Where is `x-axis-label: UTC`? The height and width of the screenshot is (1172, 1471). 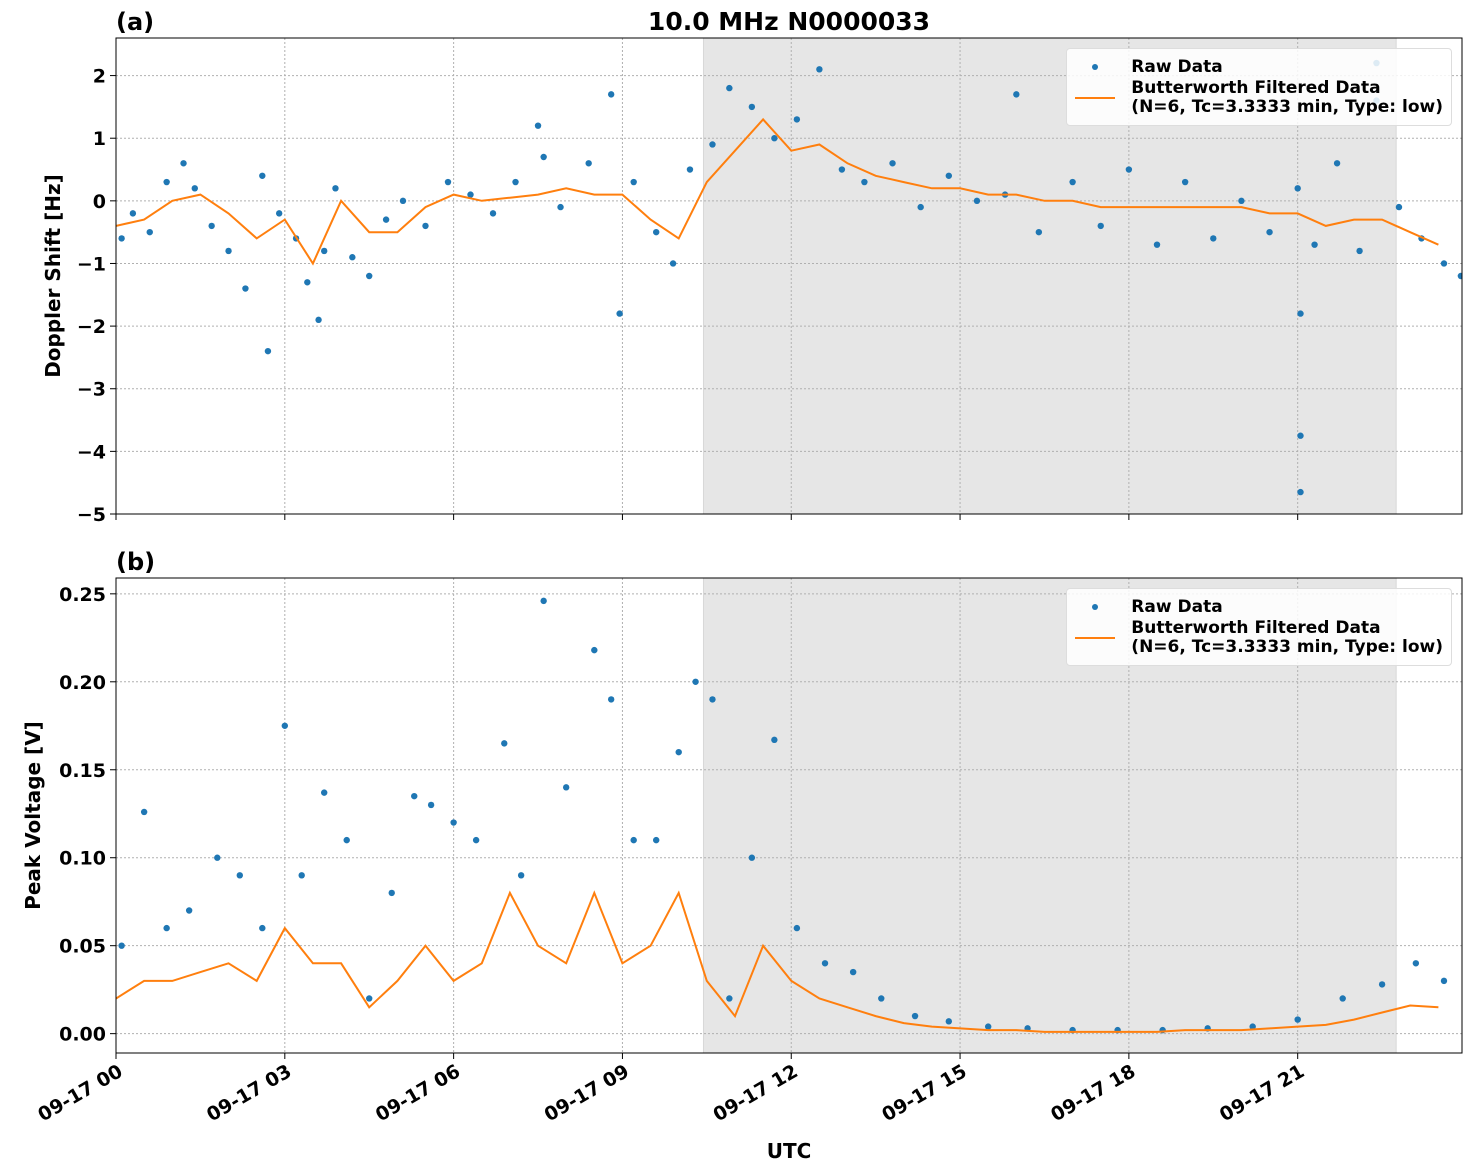 x-axis-label: UTC is located at coordinates (789, 1151).